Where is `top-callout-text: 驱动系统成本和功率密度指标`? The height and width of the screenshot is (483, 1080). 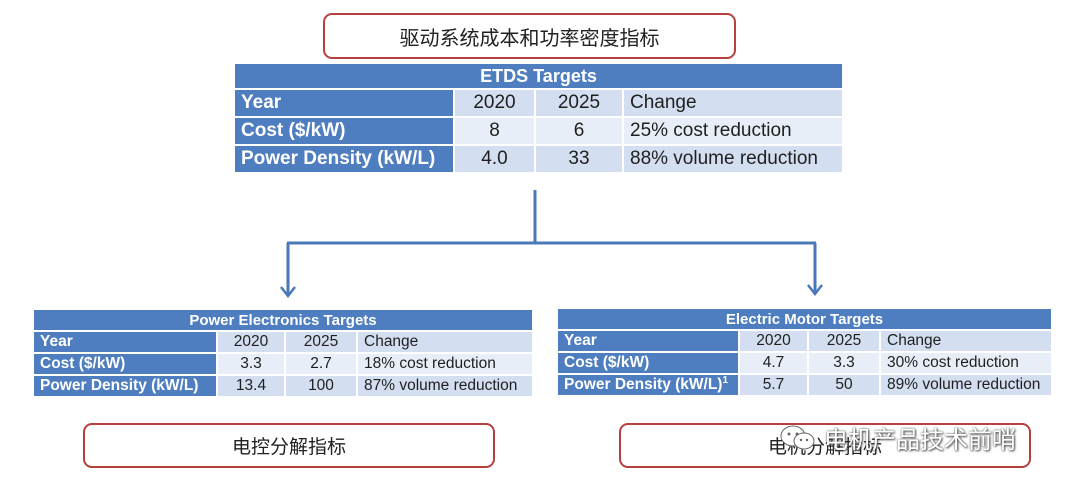 top-callout-text: 驱动系统成本和功率密度指标 is located at coordinates (529, 37).